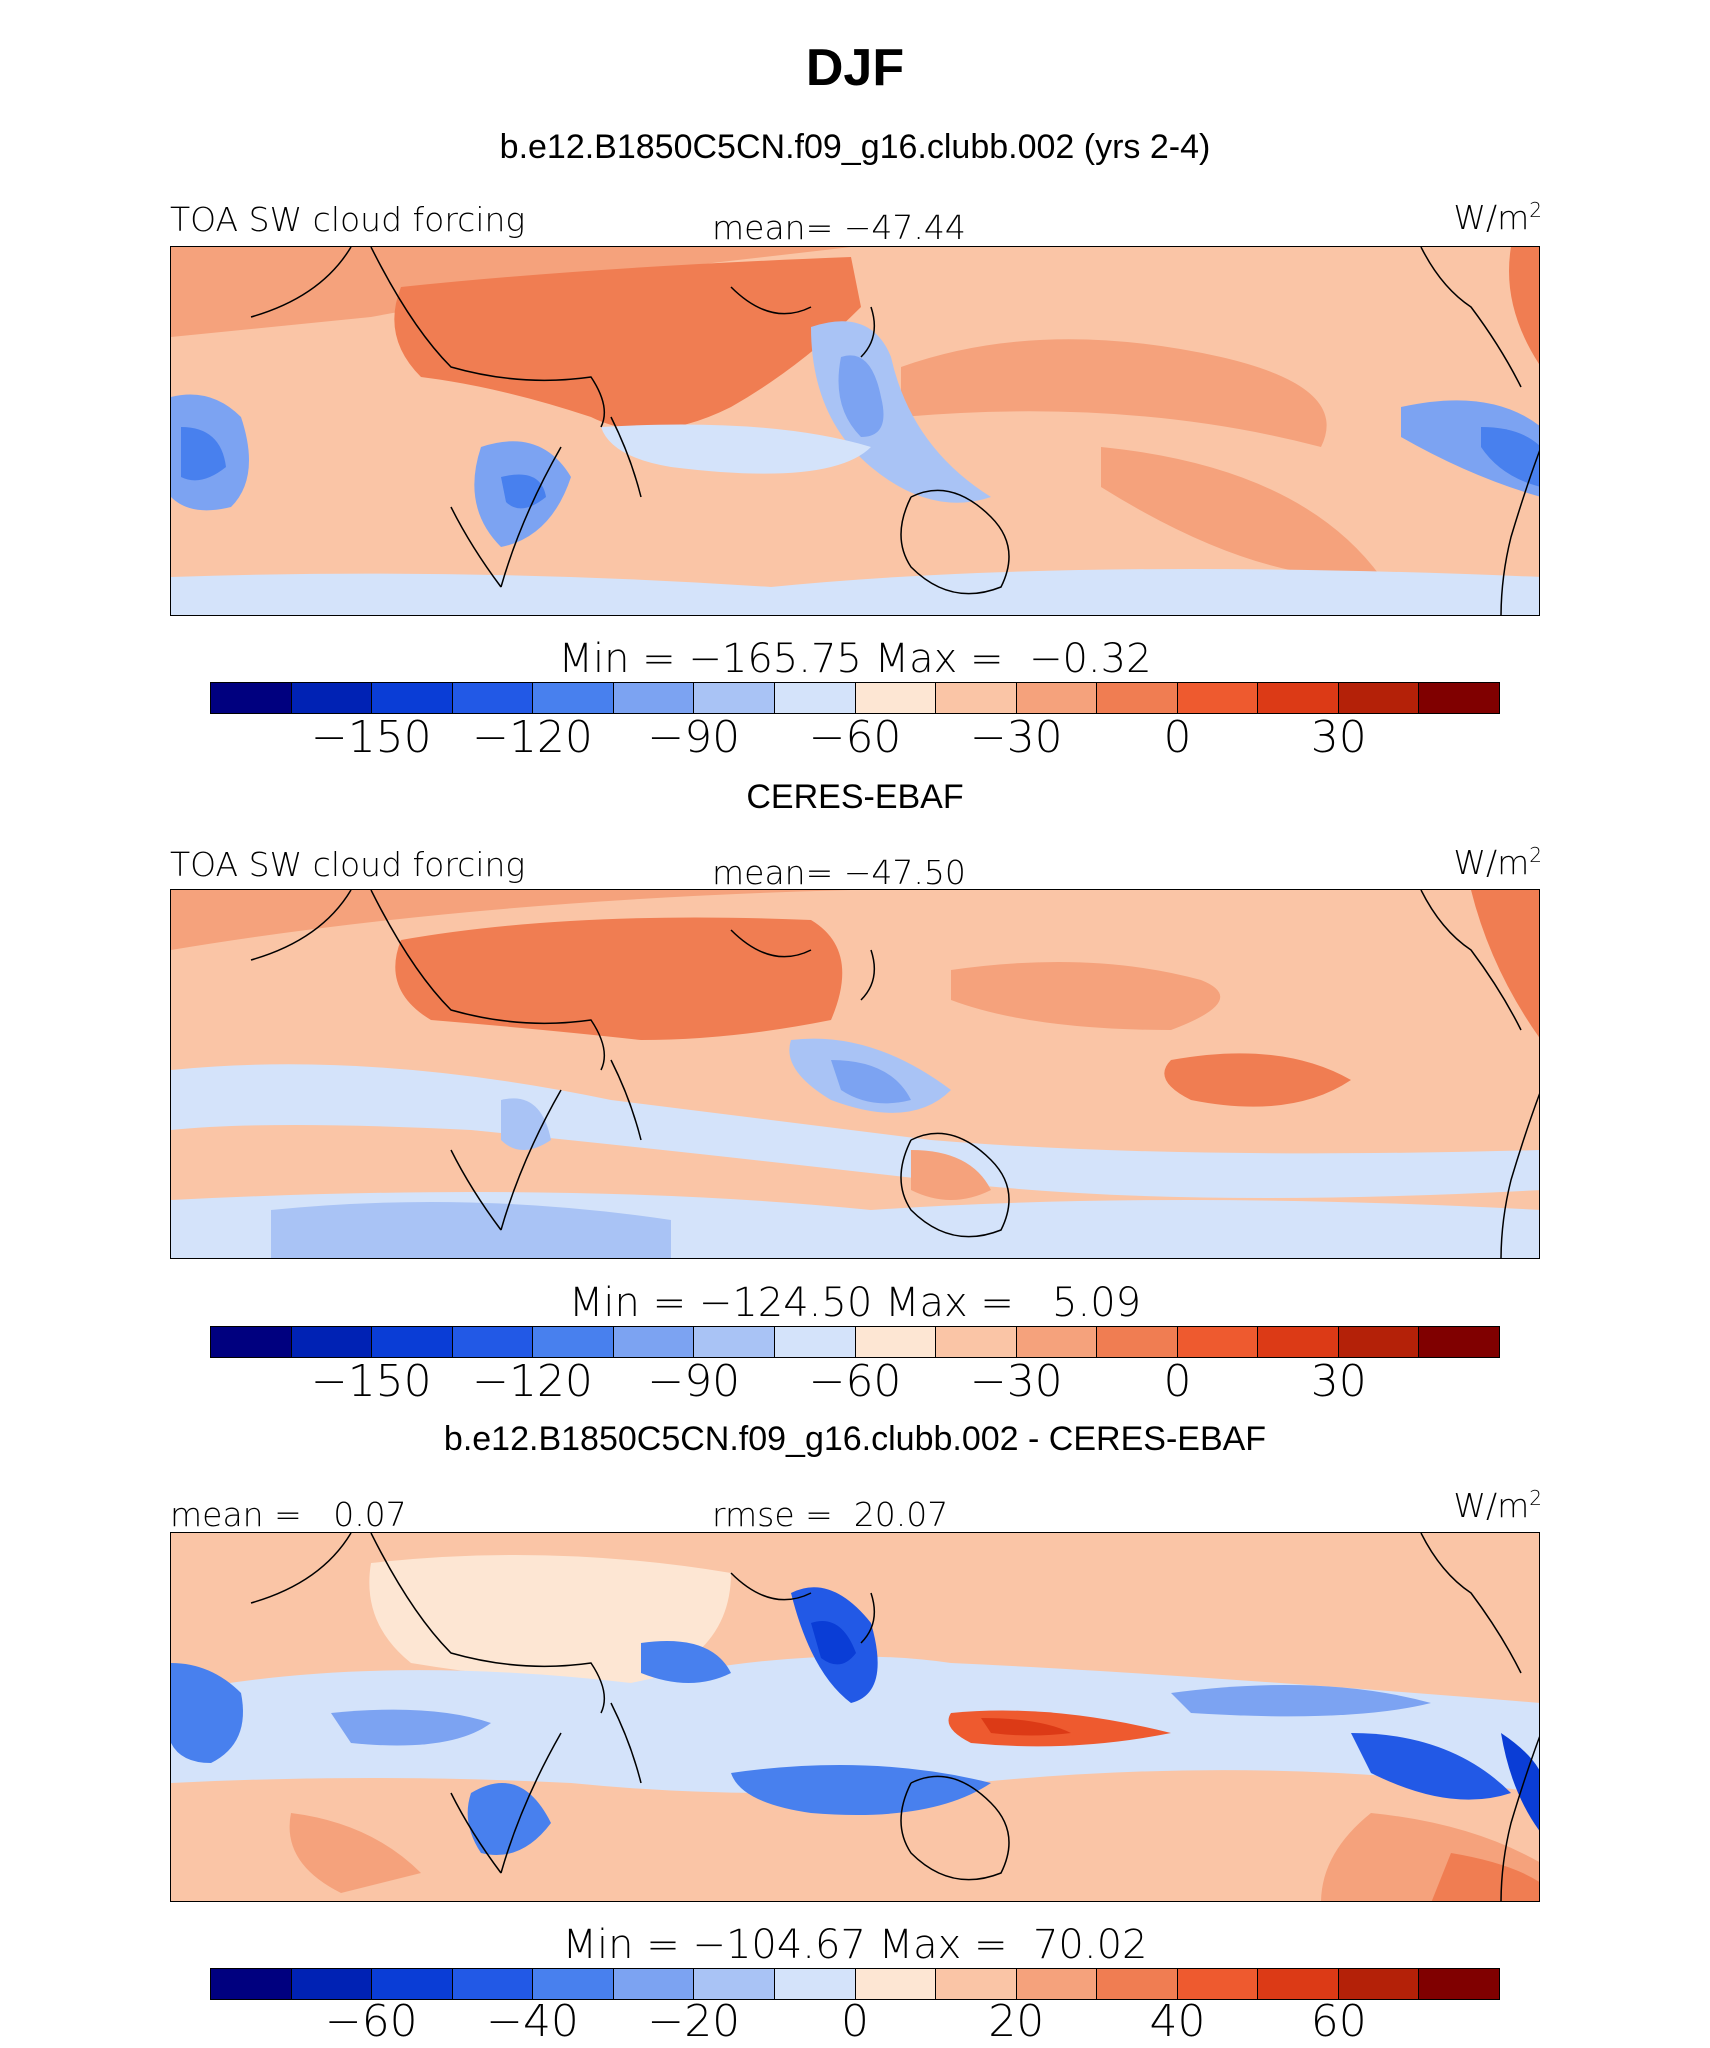 Image resolution: width=1710 pixels, height=2048 pixels. What do you see at coordinates (532, 2021) in the screenshot?
I see `colorbar-tick: −40` at bounding box center [532, 2021].